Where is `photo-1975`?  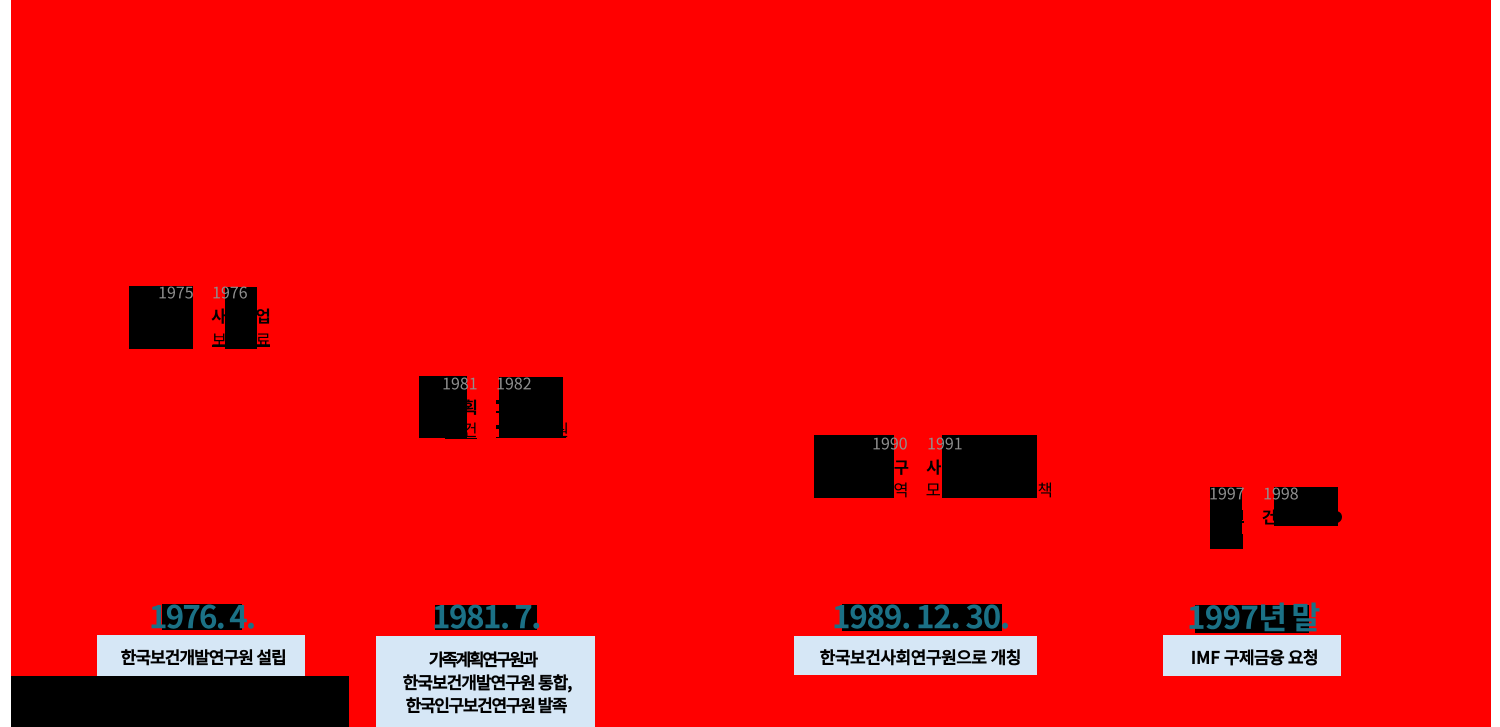 photo-1975 is located at coordinates (161, 317).